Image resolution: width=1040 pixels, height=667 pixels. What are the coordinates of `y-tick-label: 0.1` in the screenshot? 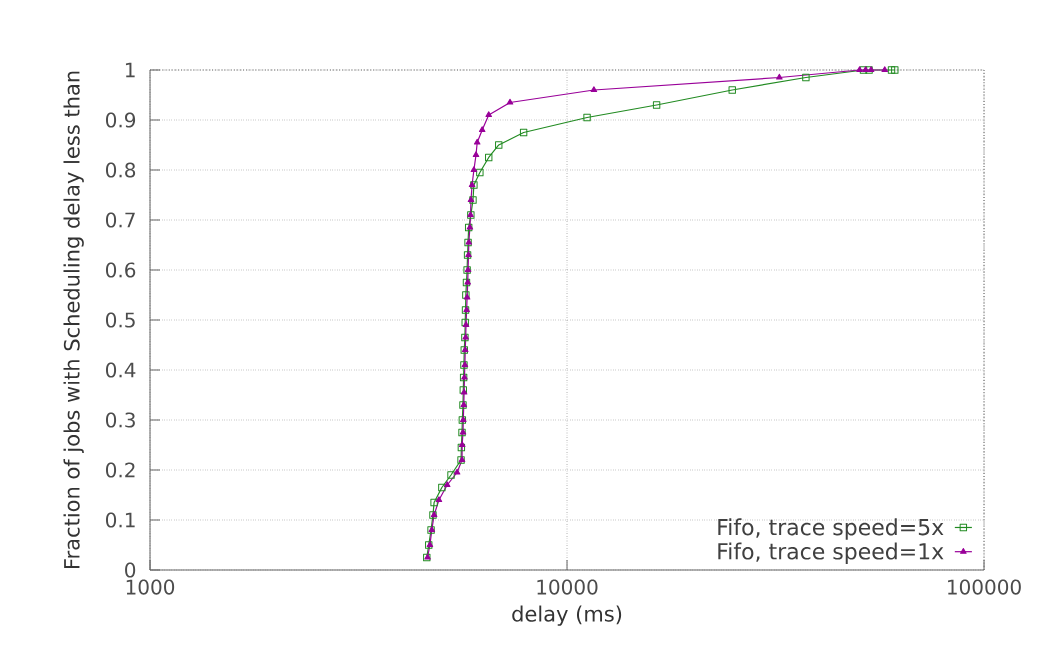 It's located at (120, 520).